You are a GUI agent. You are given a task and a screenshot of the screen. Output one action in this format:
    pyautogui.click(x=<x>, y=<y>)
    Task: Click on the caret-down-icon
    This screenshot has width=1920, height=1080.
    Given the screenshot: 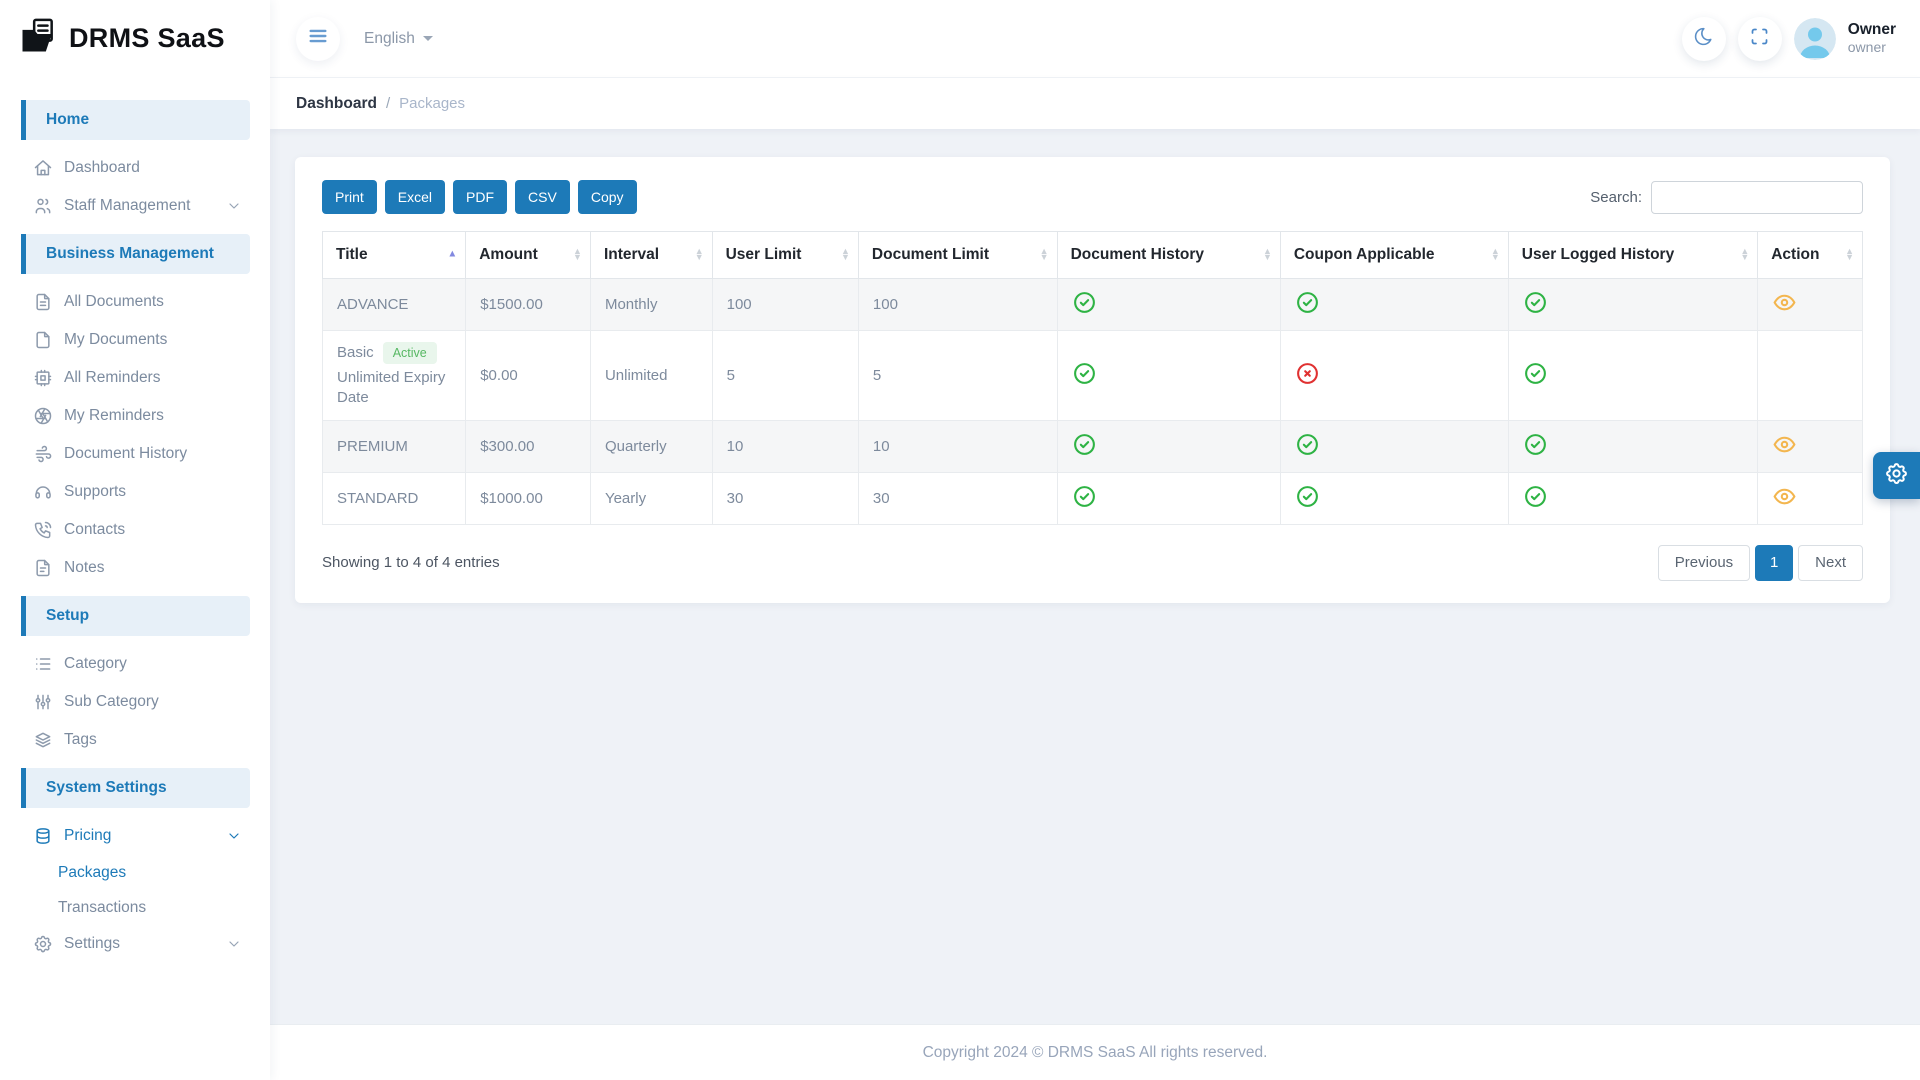 What is the action you would take?
    pyautogui.click(x=427, y=38)
    